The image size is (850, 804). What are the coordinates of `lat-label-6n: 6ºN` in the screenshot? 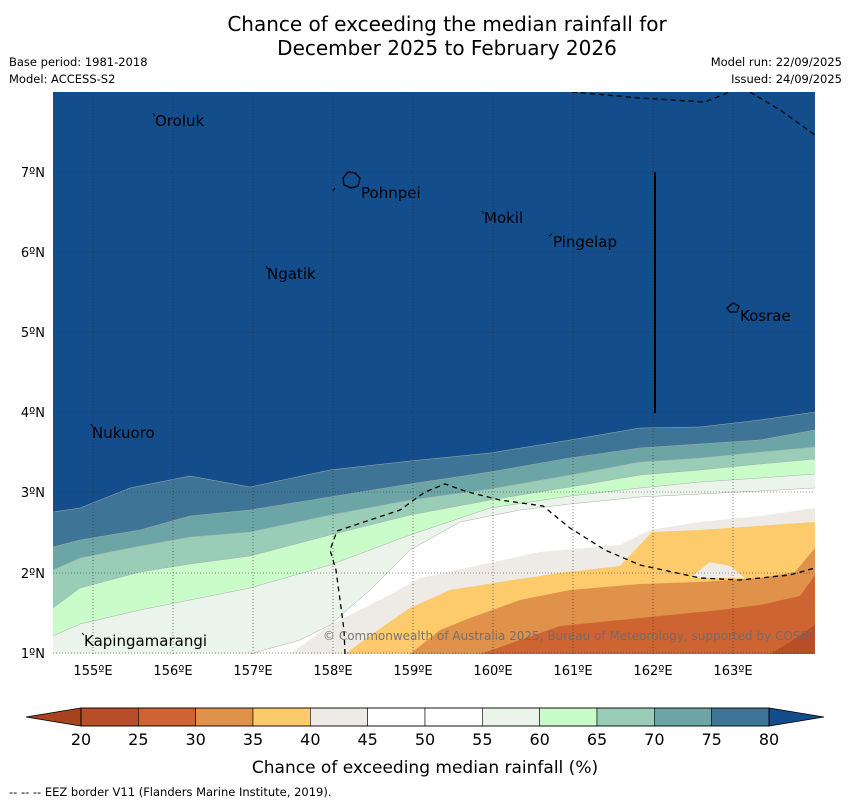 It's located at (33, 253).